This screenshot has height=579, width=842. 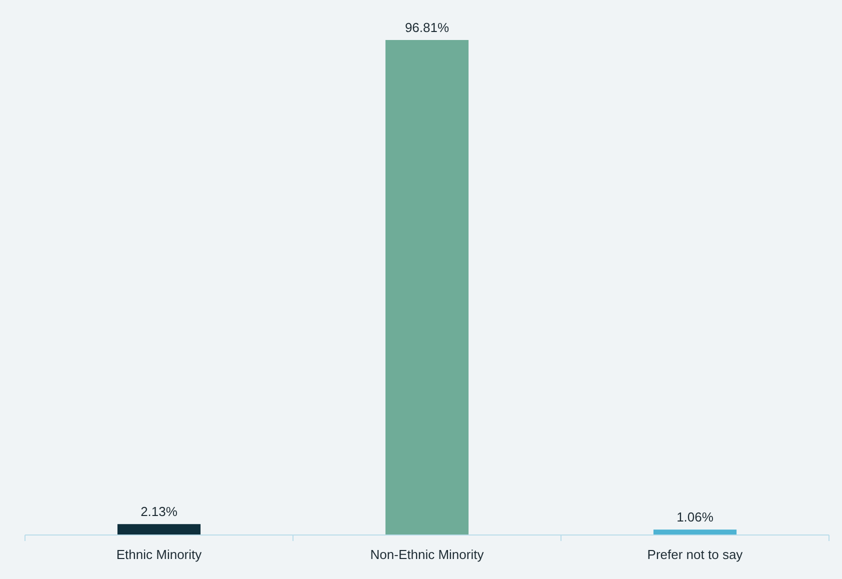 What do you see at coordinates (427, 554) in the screenshot?
I see `x-tick-label: Non-Ethnic Minority` at bounding box center [427, 554].